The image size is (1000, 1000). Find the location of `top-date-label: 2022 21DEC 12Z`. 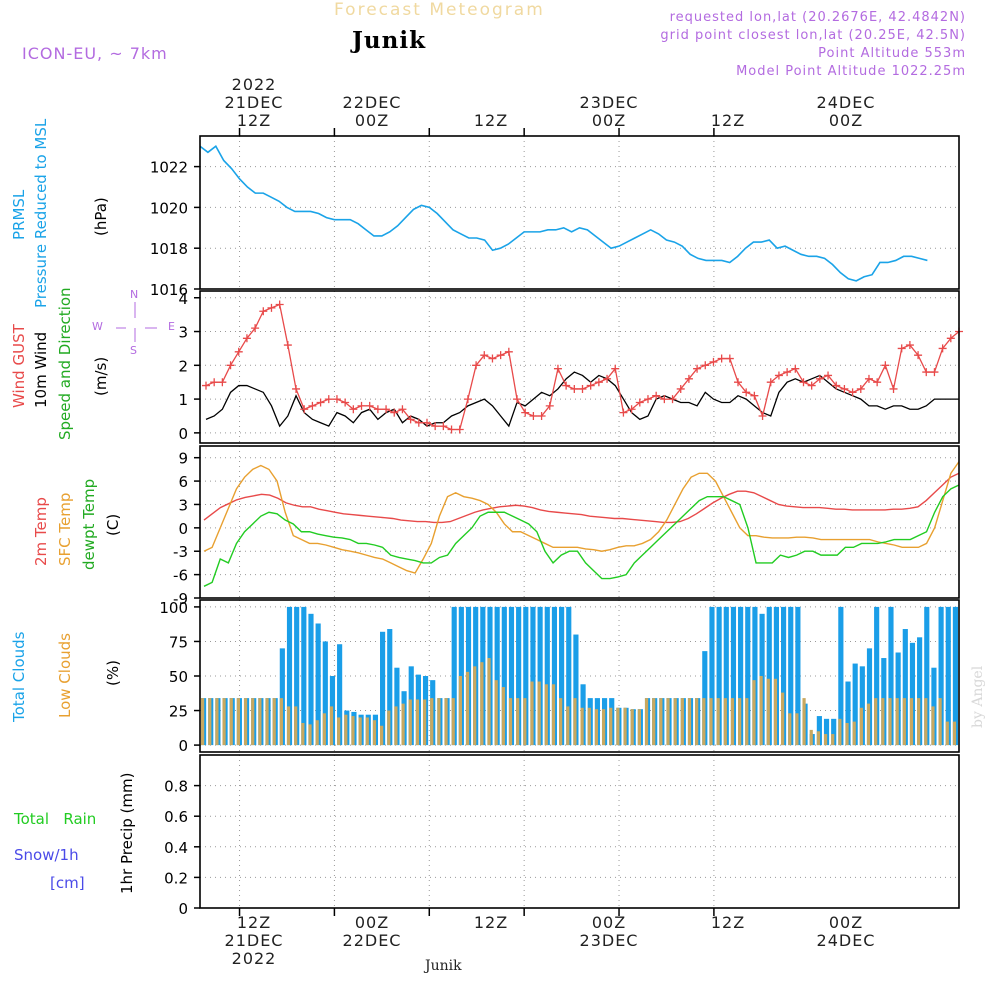

top-date-label: 2022 21DEC 12Z is located at coordinates (254, 102).